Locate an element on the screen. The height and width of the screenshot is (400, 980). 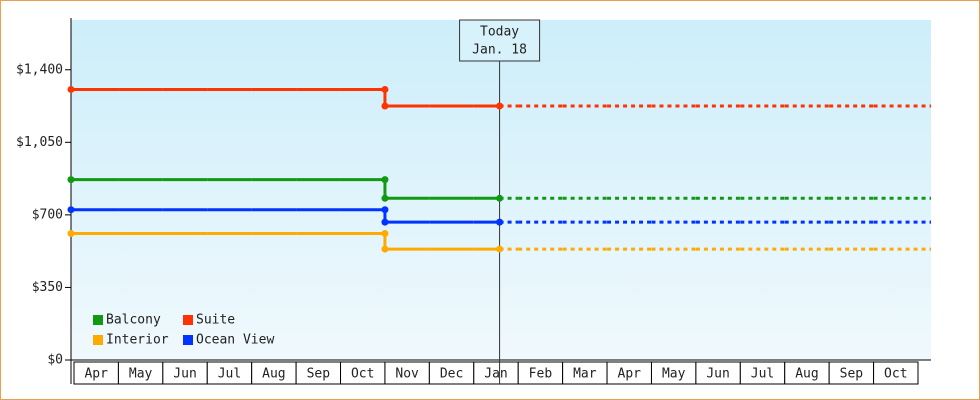
today-box is located at coordinates (500, 40).